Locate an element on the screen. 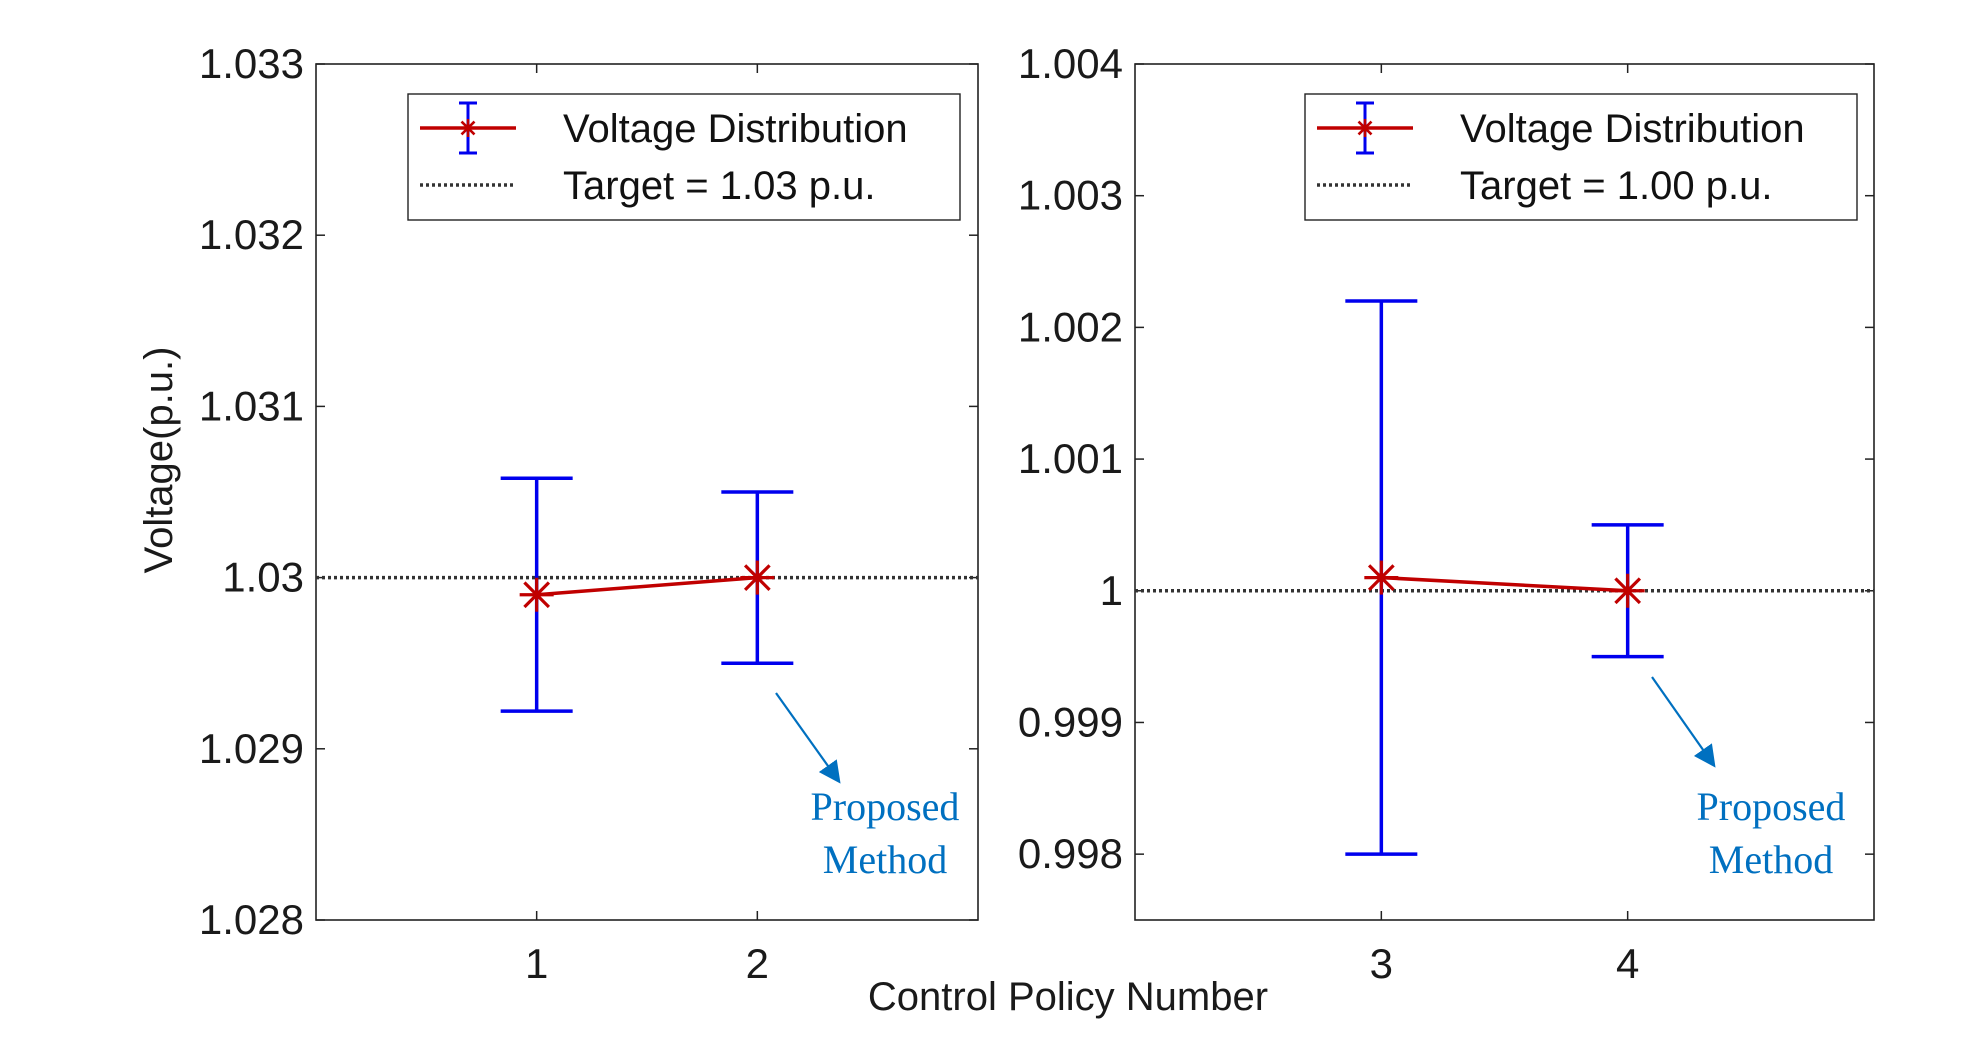 The height and width of the screenshot is (1049, 1964). x-tick-label: 2 is located at coordinates (757, 963).